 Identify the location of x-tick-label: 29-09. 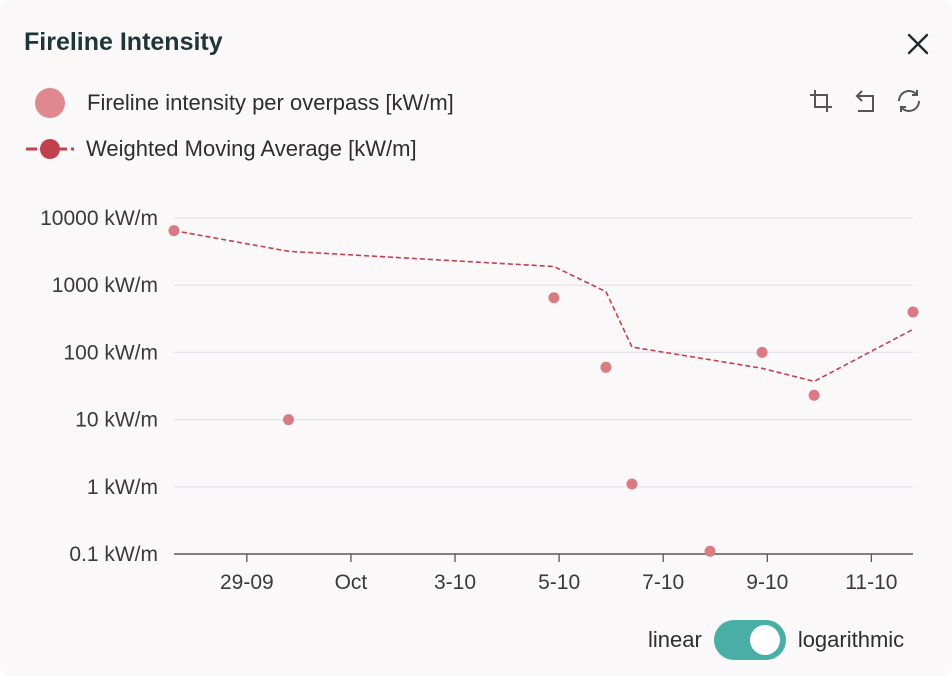
(247, 582).